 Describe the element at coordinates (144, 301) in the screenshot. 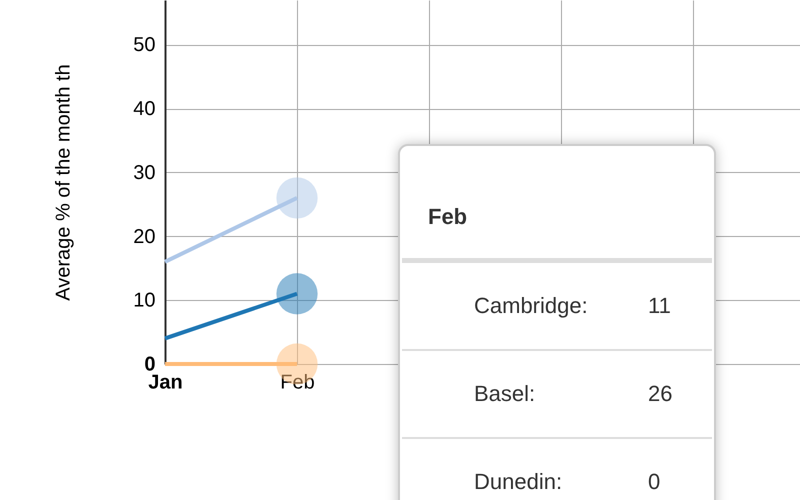

I see `y-tick-label: 10` at that location.